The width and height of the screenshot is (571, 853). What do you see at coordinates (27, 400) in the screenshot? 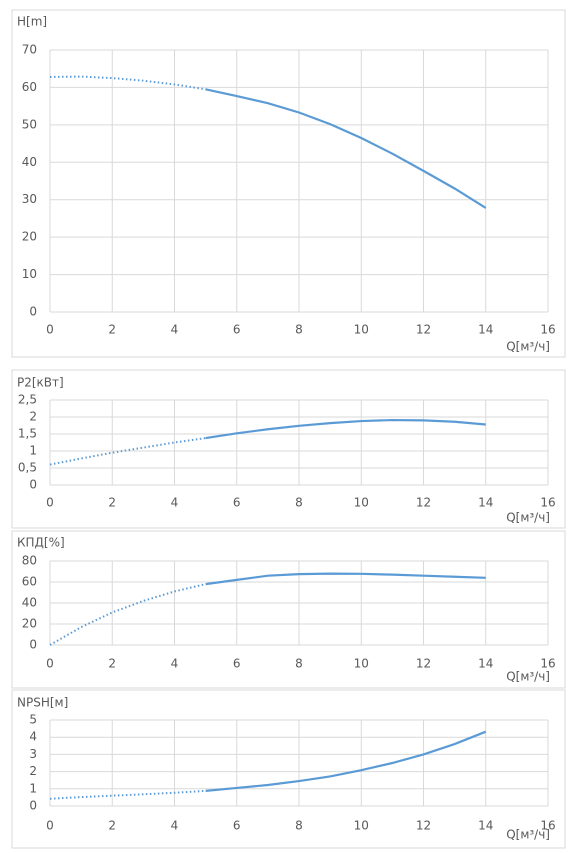
I see `y-tick-label: 2,5` at bounding box center [27, 400].